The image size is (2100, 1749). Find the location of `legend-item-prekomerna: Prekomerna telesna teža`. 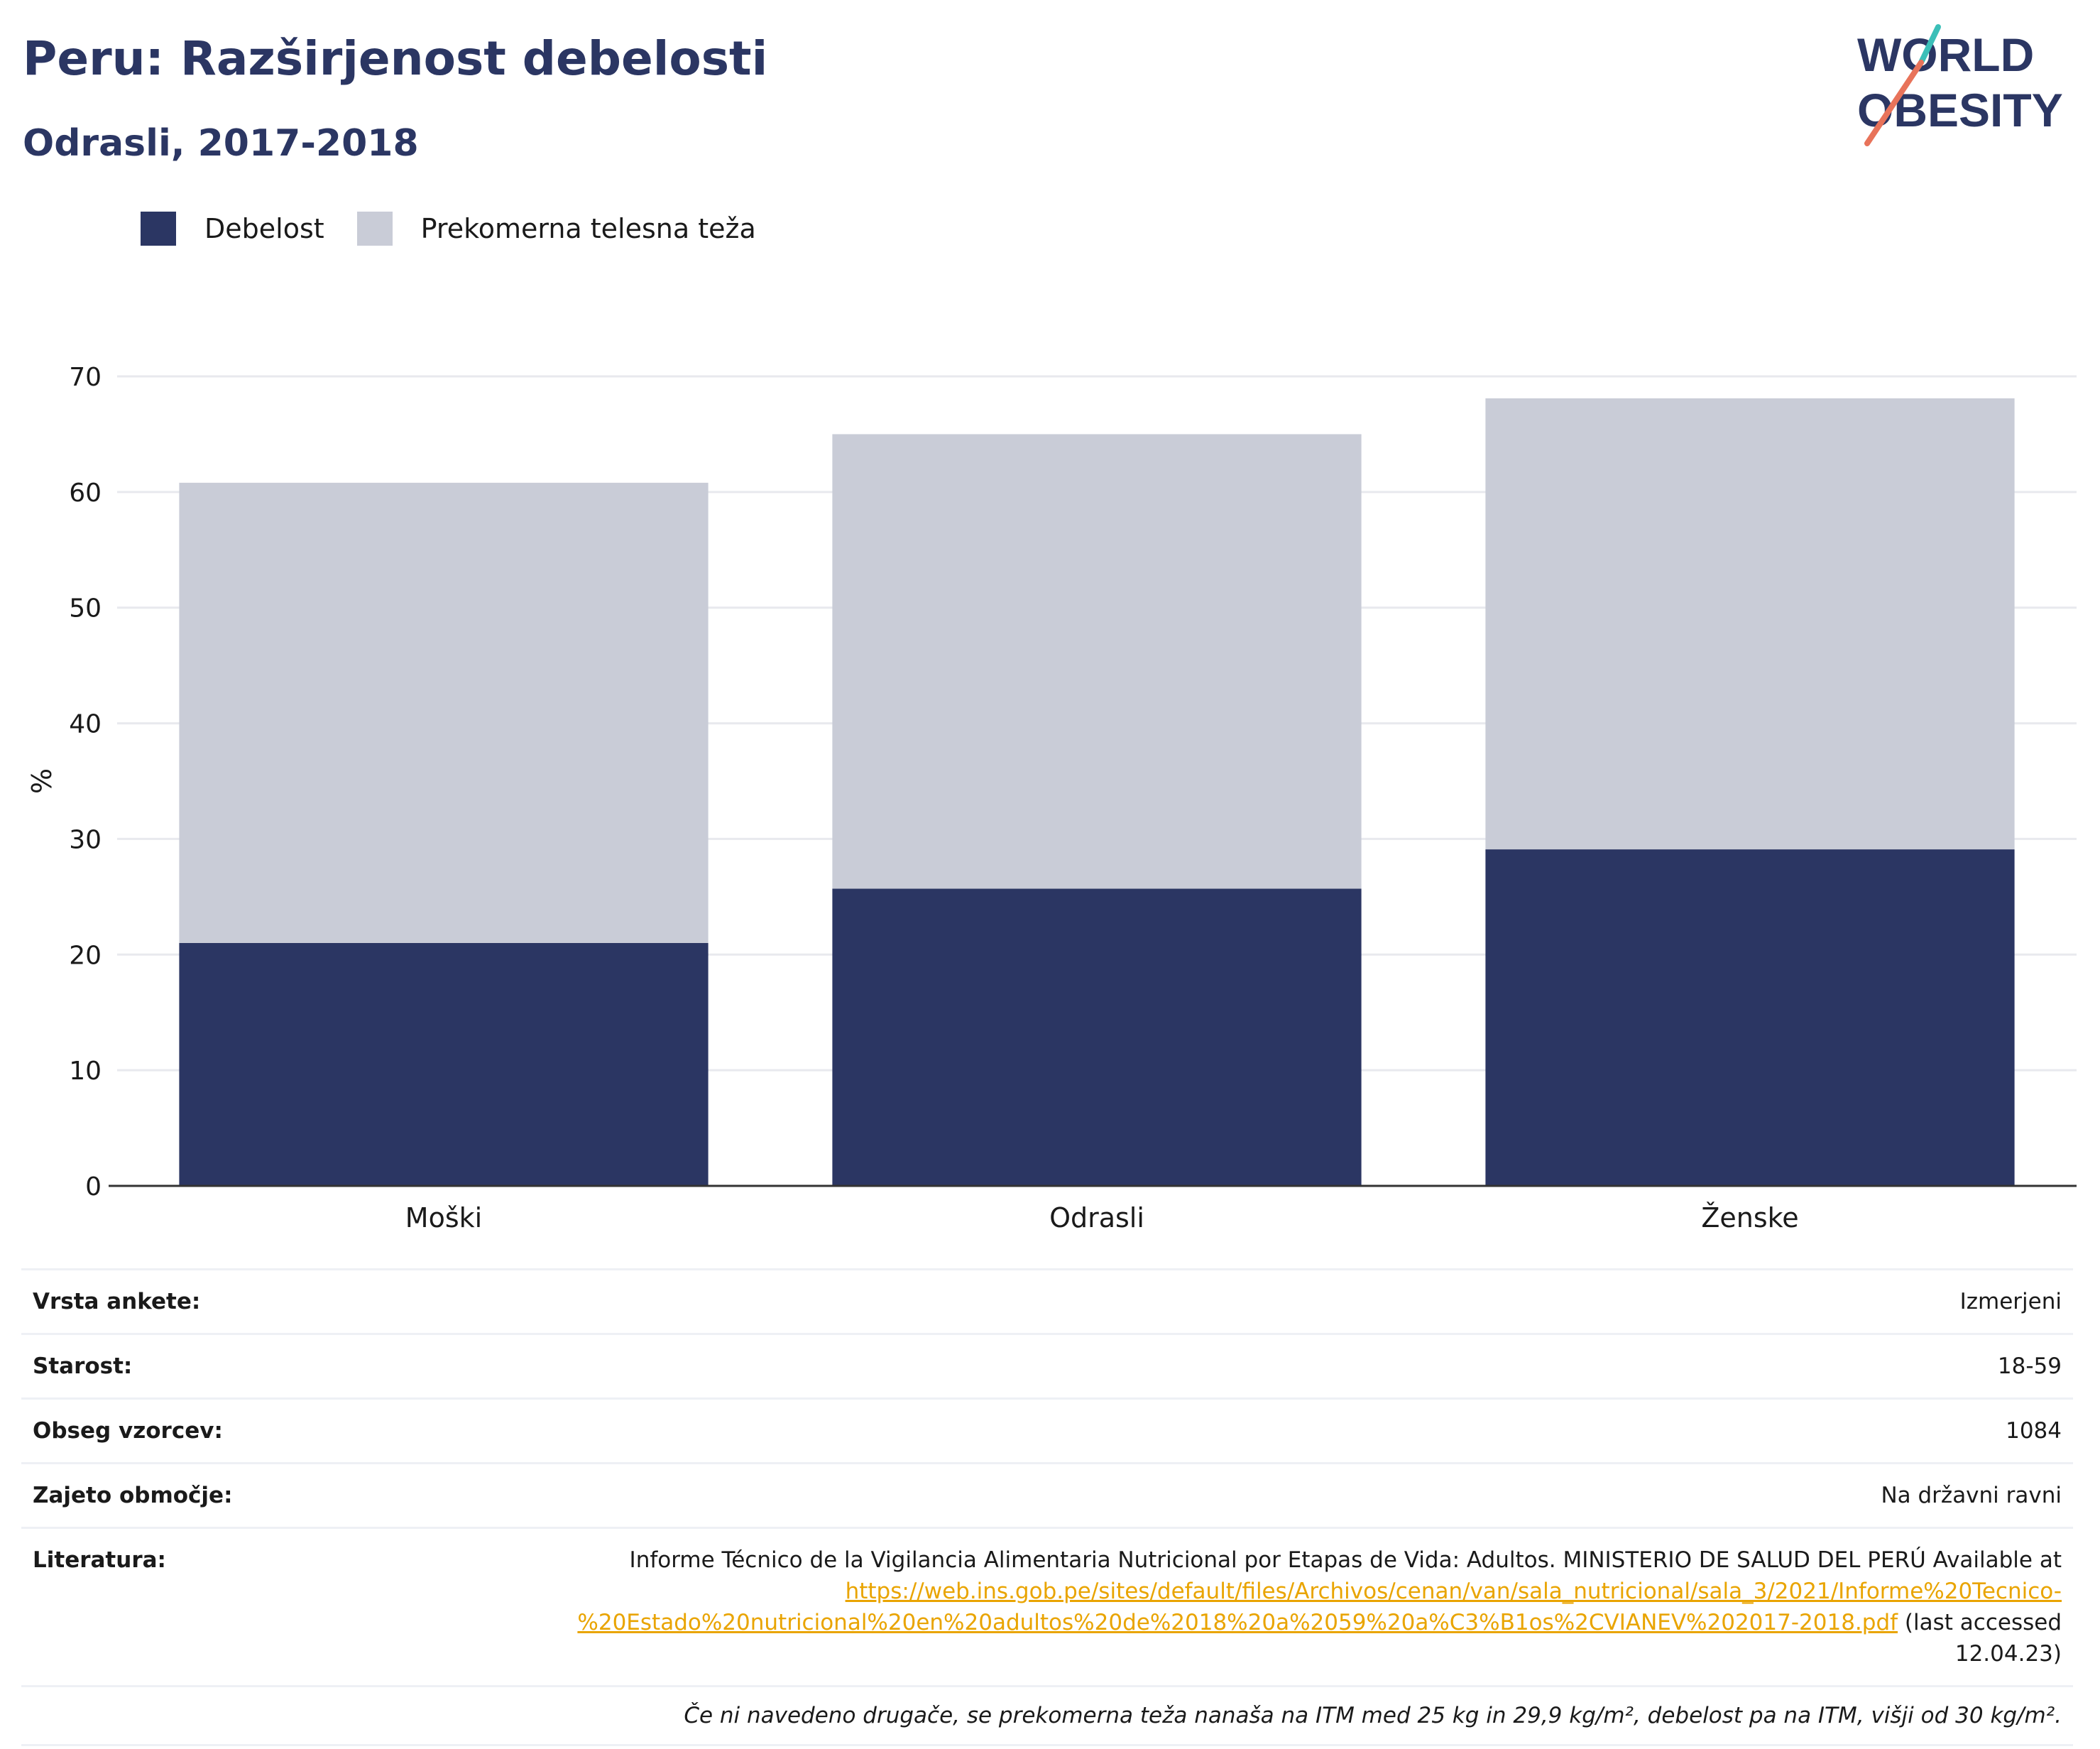

legend-item-prekomerna: Prekomerna telesna teža is located at coordinates (556, 229).